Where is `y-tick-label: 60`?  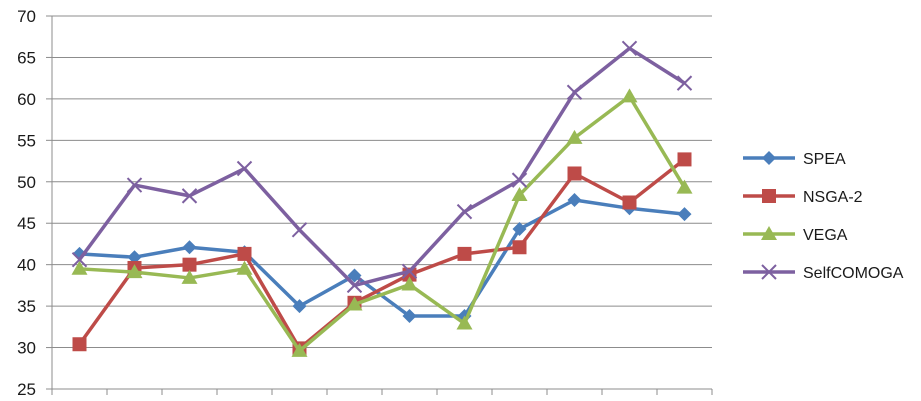 y-tick-label: 60 is located at coordinates (26, 99).